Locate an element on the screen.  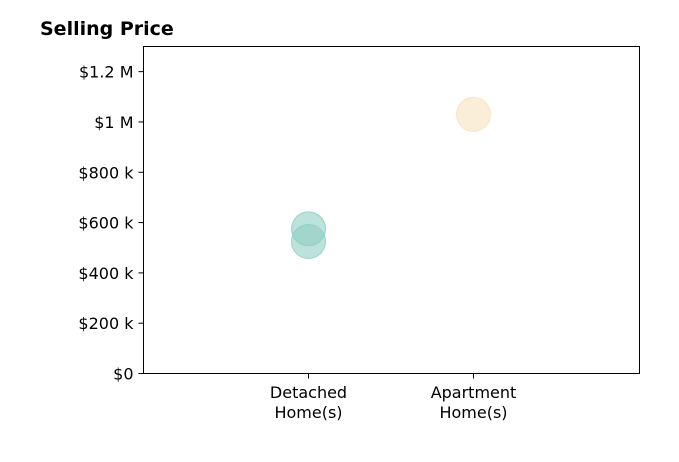
y-tick-label: $1 M is located at coordinates (113, 122).